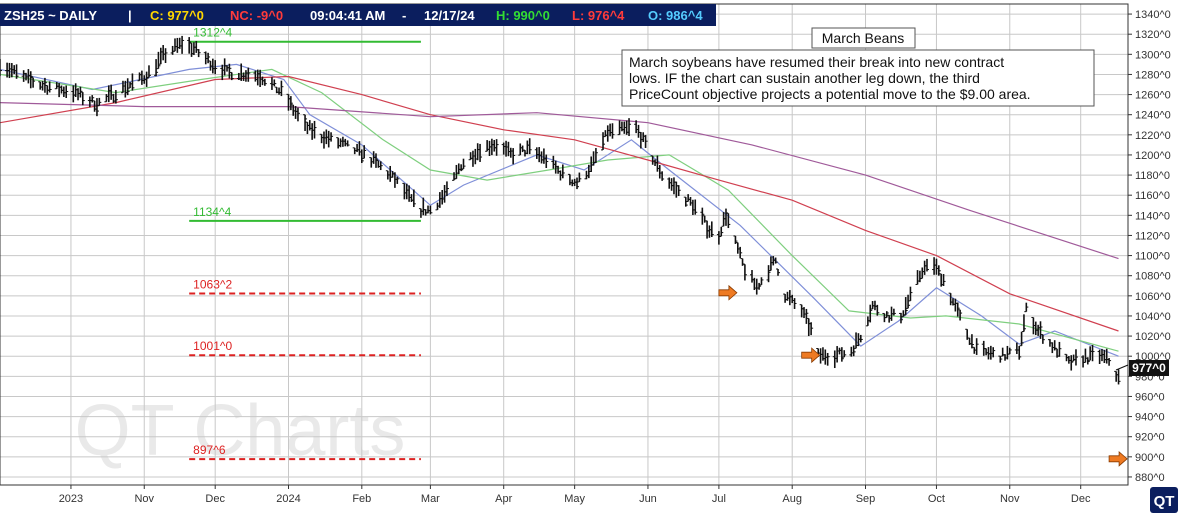 The image size is (1186, 517). I want to click on y-tick-label: 1080^0, so click(1153, 277).